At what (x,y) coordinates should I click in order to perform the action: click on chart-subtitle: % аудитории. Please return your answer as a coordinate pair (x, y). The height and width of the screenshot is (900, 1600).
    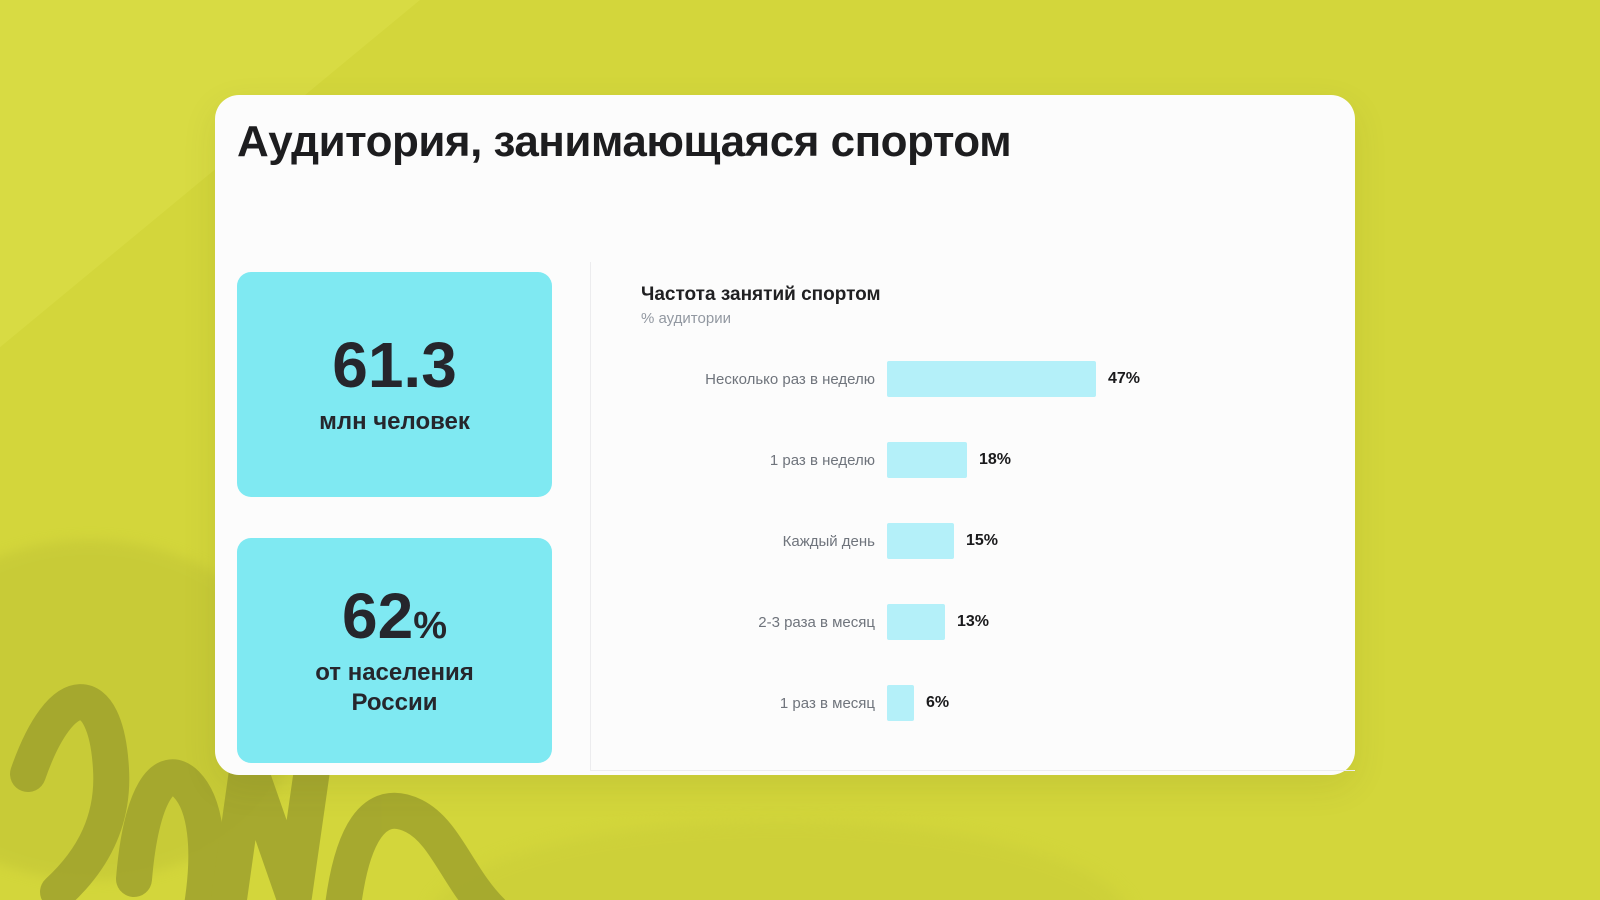
    Looking at the image, I should click on (686, 318).